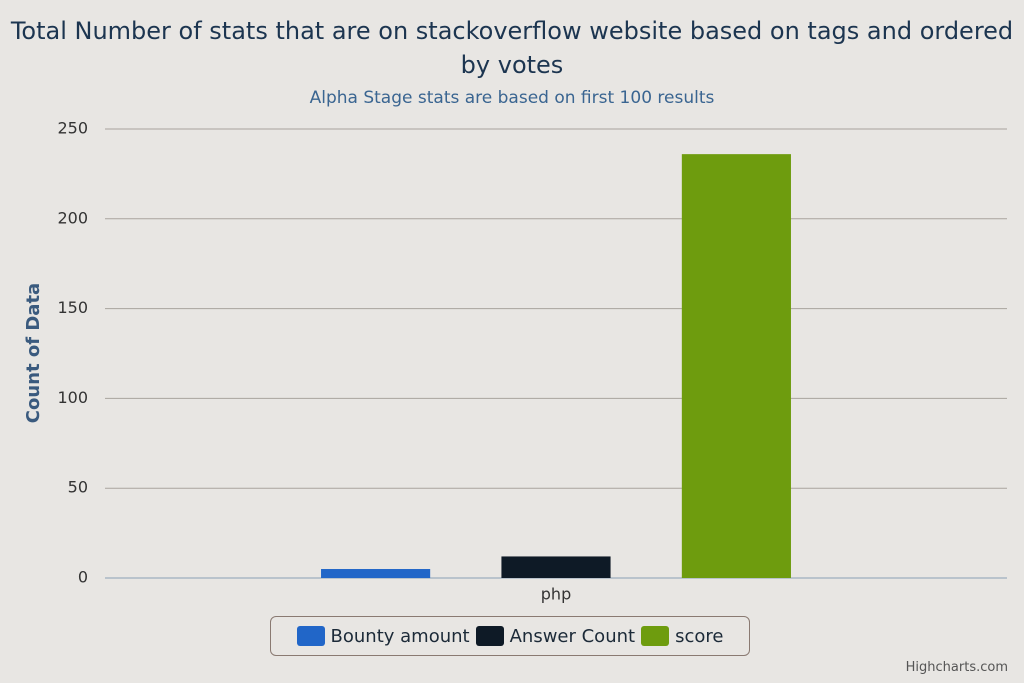 The image size is (1024, 683). Describe the element at coordinates (72, 217) in the screenshot. I see `y-tick-label: 200` at that location.